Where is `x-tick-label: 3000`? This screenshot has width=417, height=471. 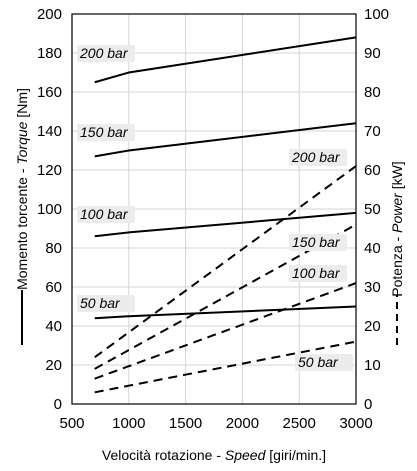 x-tick-label: 3000 is located at coordinates (355, 423).